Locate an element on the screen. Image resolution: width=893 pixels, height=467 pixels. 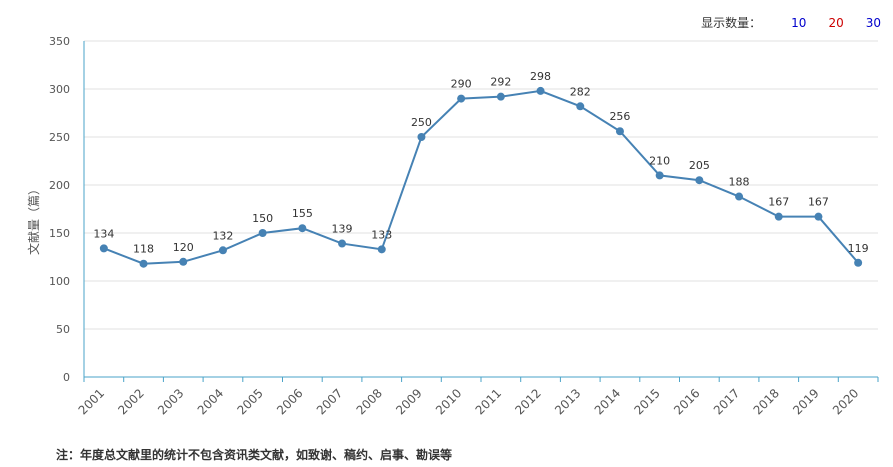
x-tick-label: 2011 is located at coordinates (488, 401).